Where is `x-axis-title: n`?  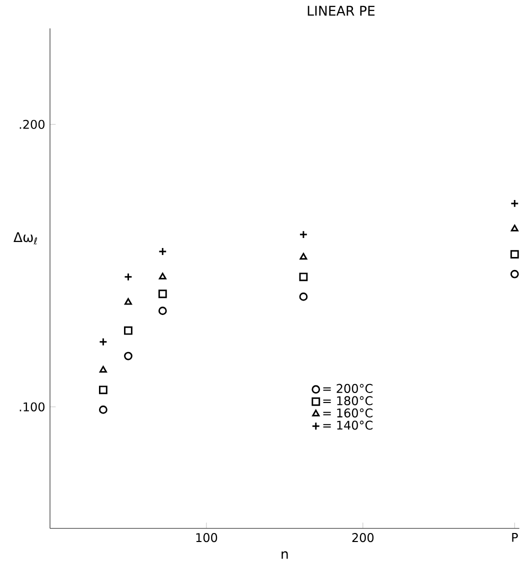 x-axis-title: n is located at coordinates (285, 555).